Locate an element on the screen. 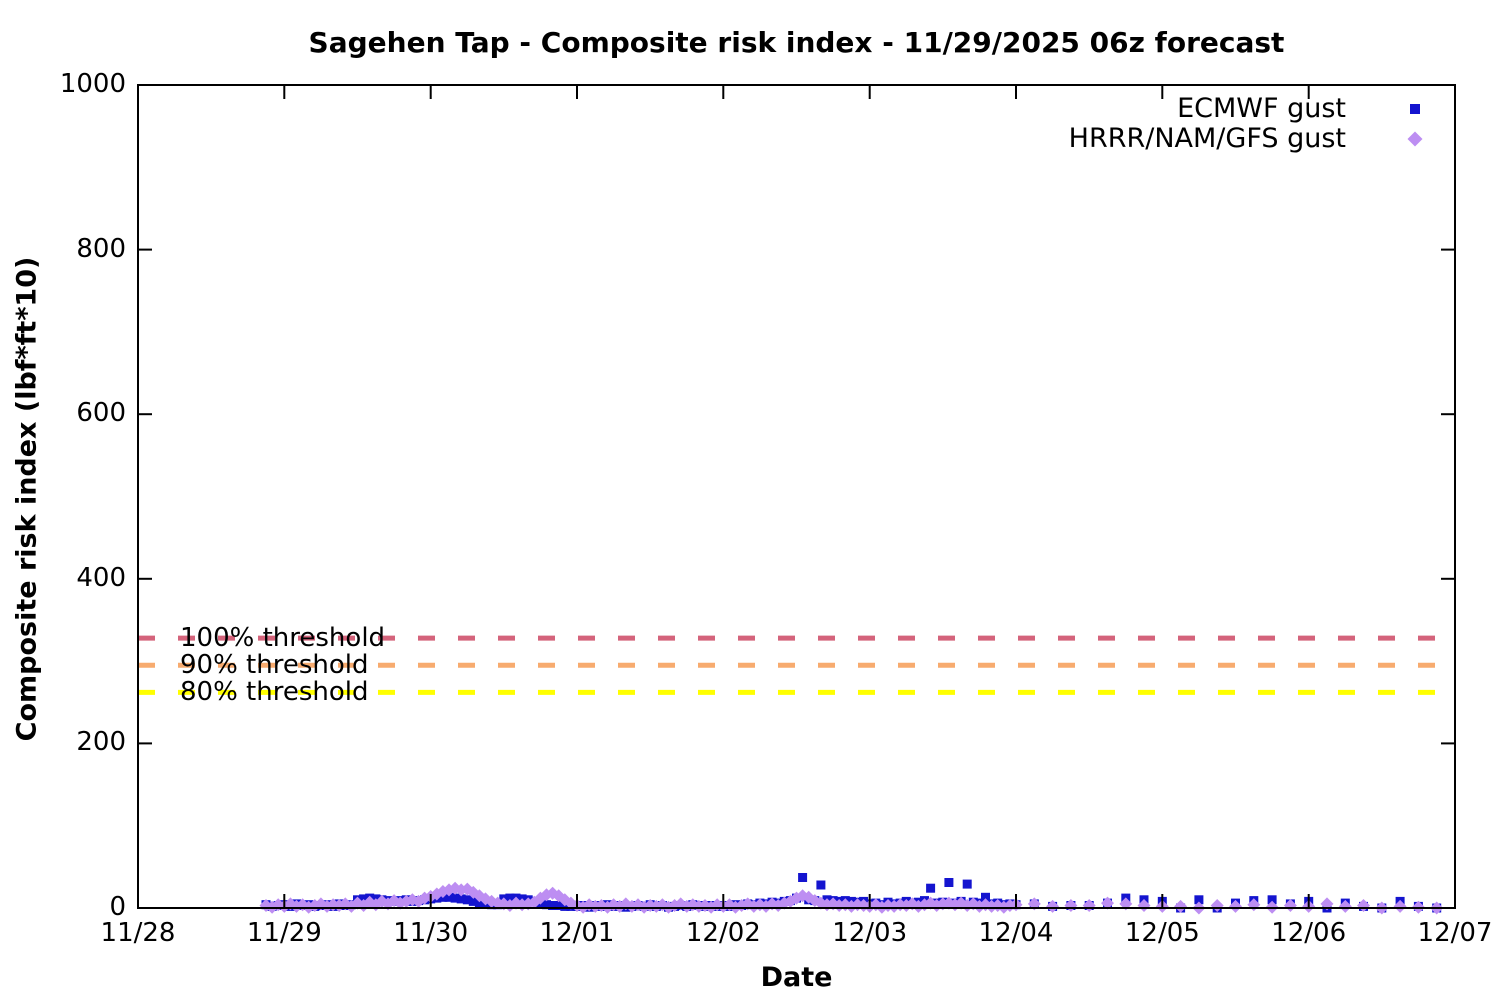 The height and width of the screenshot is (1000, 1500). x-tick-label: 12/05 is located at coordinates (1162, 933).